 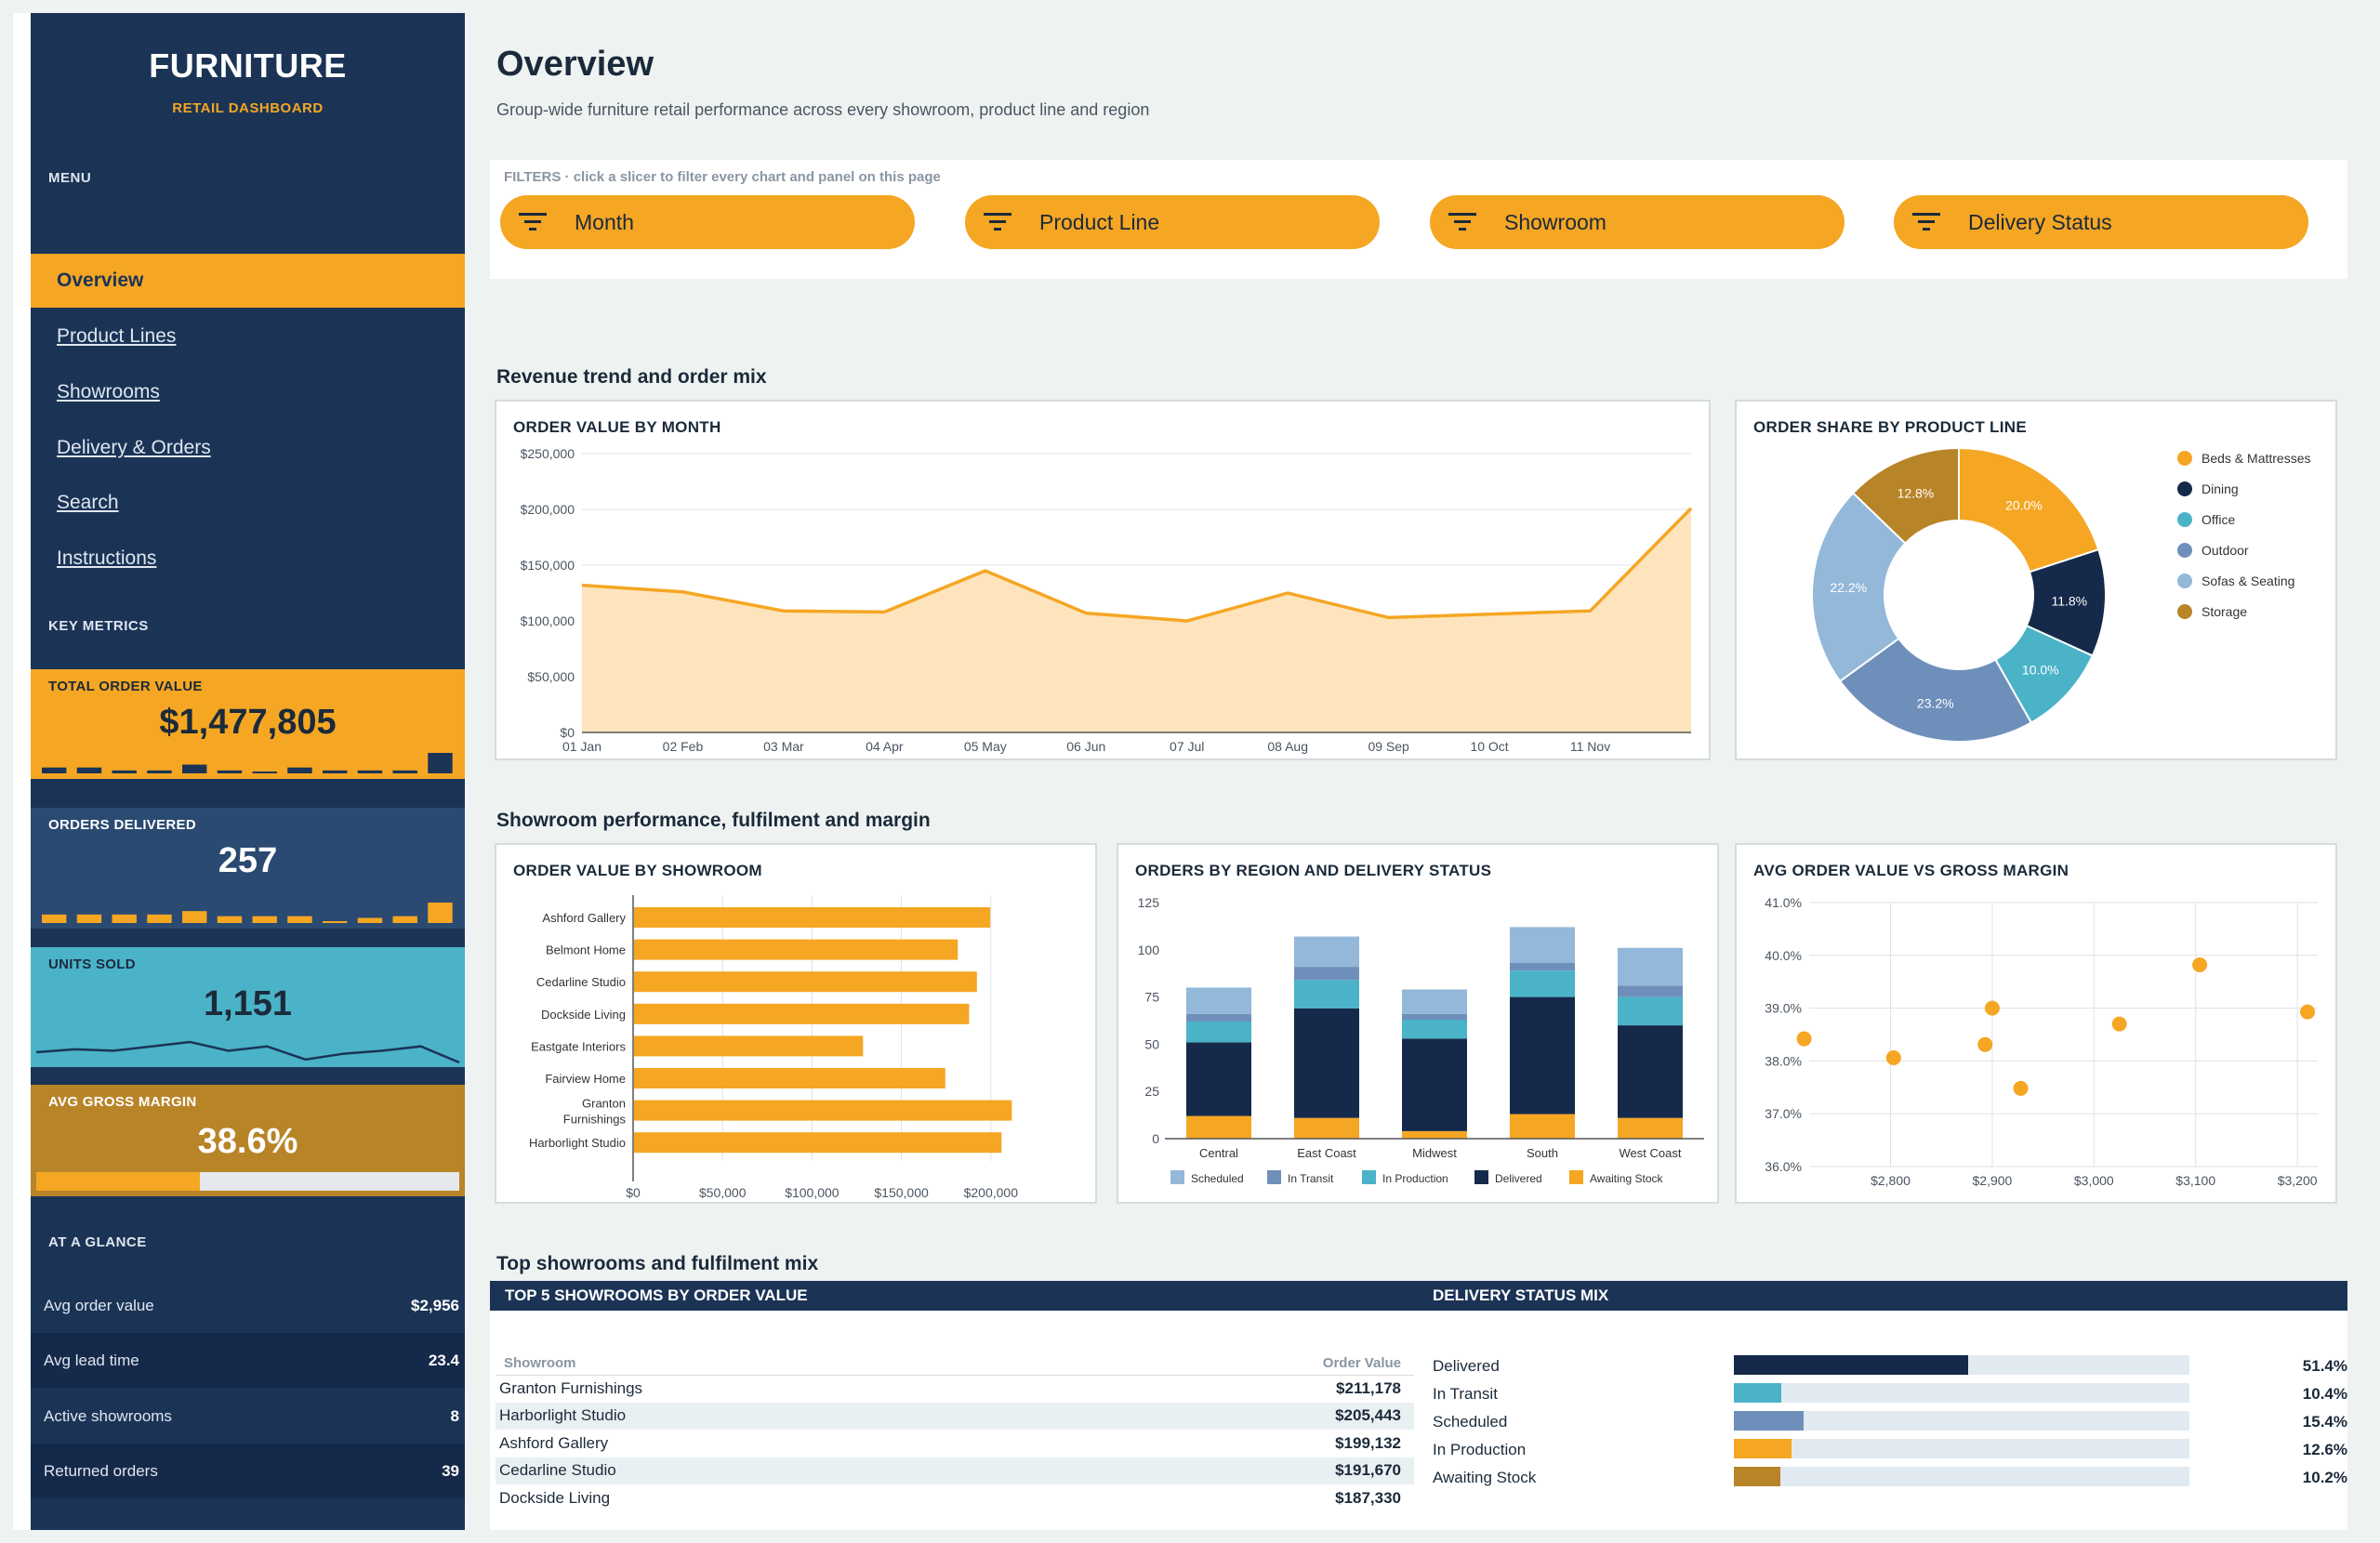 What do you see at coordinates (2040, 669) in the screenshot?
I see `slice-label: 10.0%` at bounding box center [2040, 669].